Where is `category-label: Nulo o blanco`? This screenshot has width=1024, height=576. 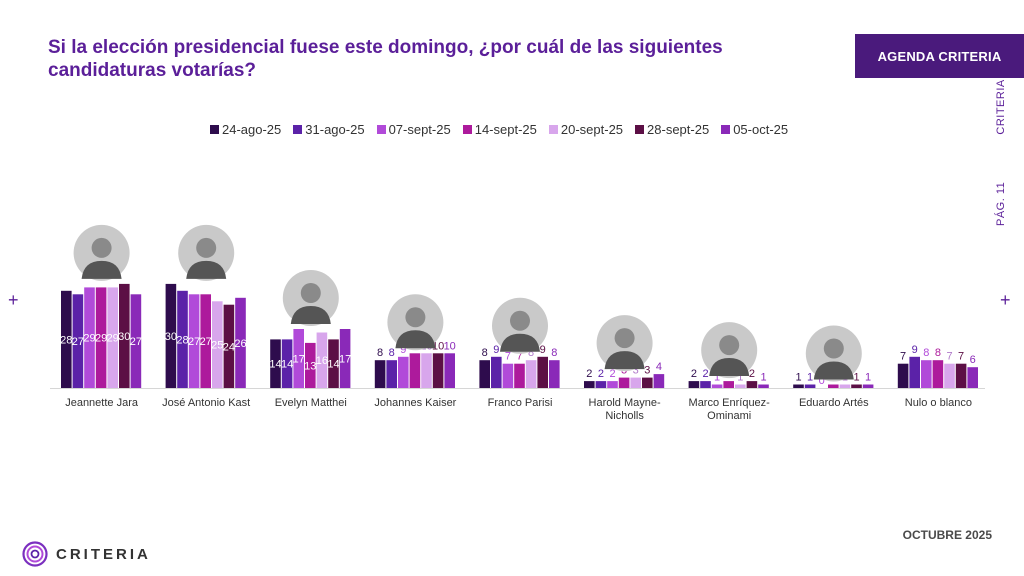
category-label: Nulo o blanco is located at coordinates (938, 403).